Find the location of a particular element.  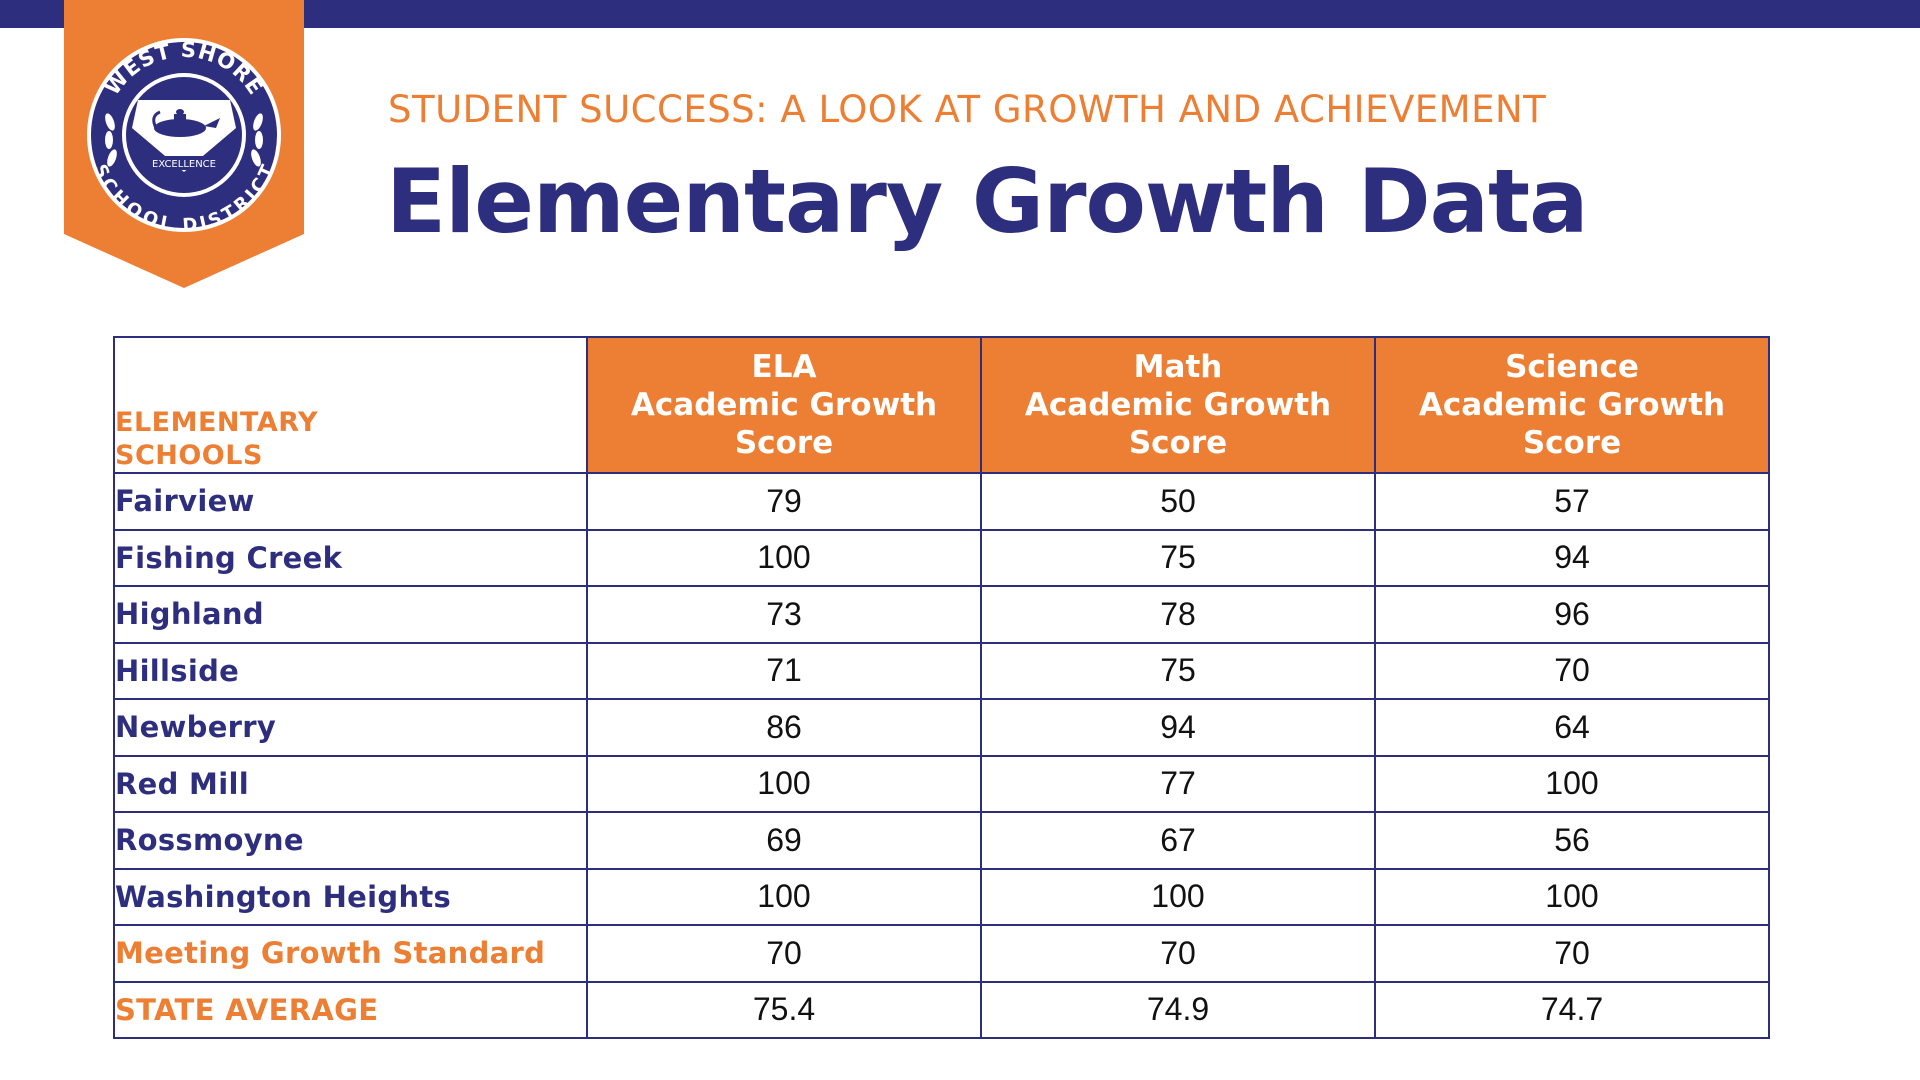

science-score: 64 is located at coordinates (1572, 727).